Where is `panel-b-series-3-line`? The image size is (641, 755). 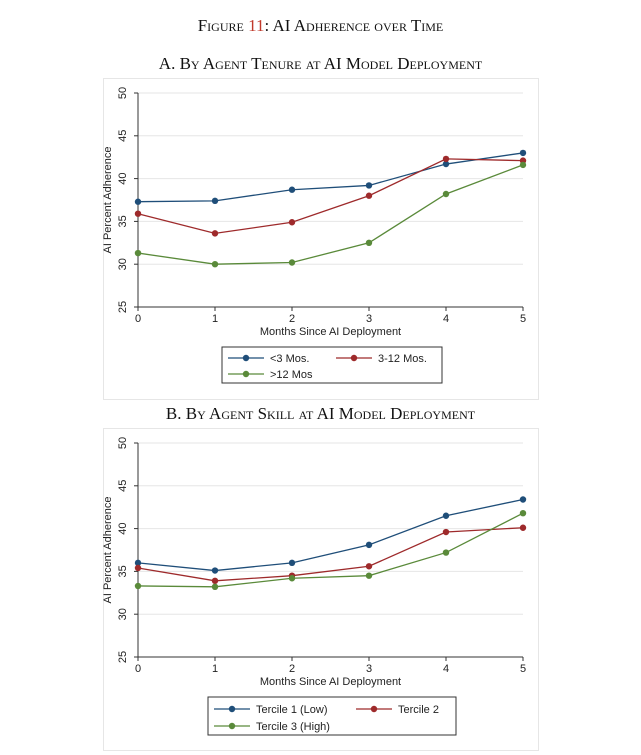 panel-b-series-3-line is located at coordinates (330, 550).